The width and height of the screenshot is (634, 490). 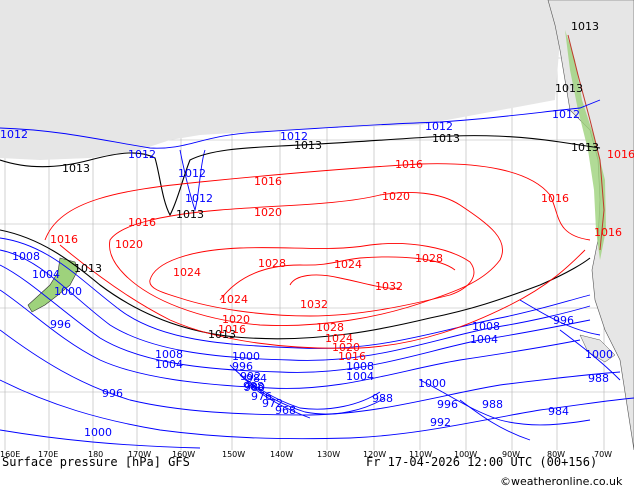 What do you see at coordinates (140, 454) in the screenshot?
I see `lon-tick: 170W` at bounding box center [140, 454].